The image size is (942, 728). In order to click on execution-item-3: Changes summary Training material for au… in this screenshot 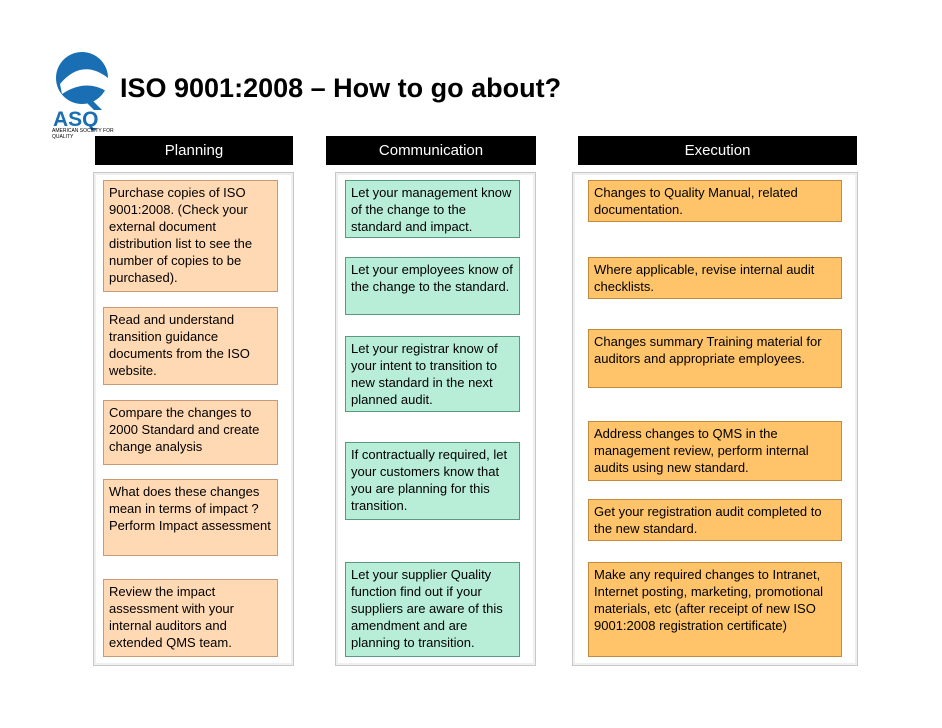, I will do `click(715, 358)`.